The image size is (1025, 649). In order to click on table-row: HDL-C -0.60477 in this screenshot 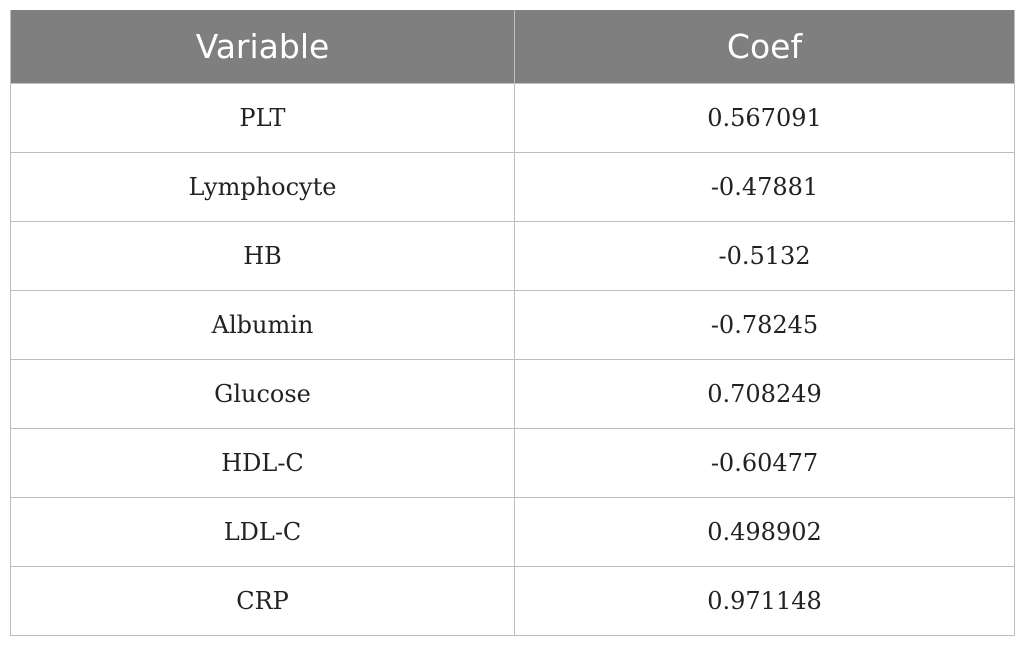, I will do `click(512, 463)`.